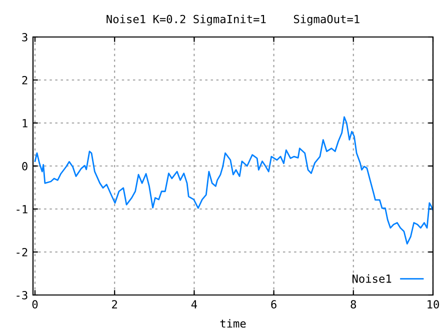 The height and width of the screenshot is (335, 447). What do you see at coordinates (25, 80) in the screenshot?
I see `y-tick-label: 2` at bounding box center [25, 80].